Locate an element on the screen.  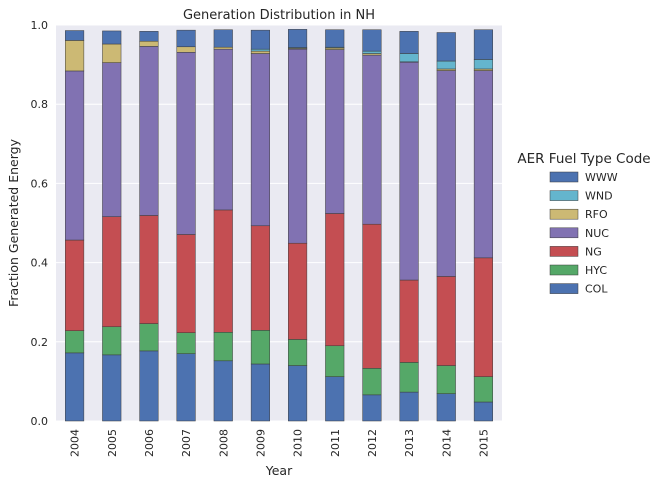
x-tick-label: 2009 is located at coordinates (260, 443).